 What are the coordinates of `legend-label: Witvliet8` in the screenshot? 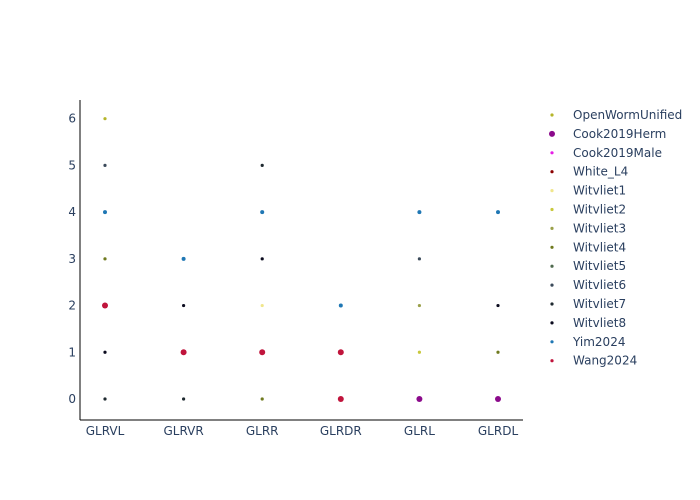 It's located at (599, 323).